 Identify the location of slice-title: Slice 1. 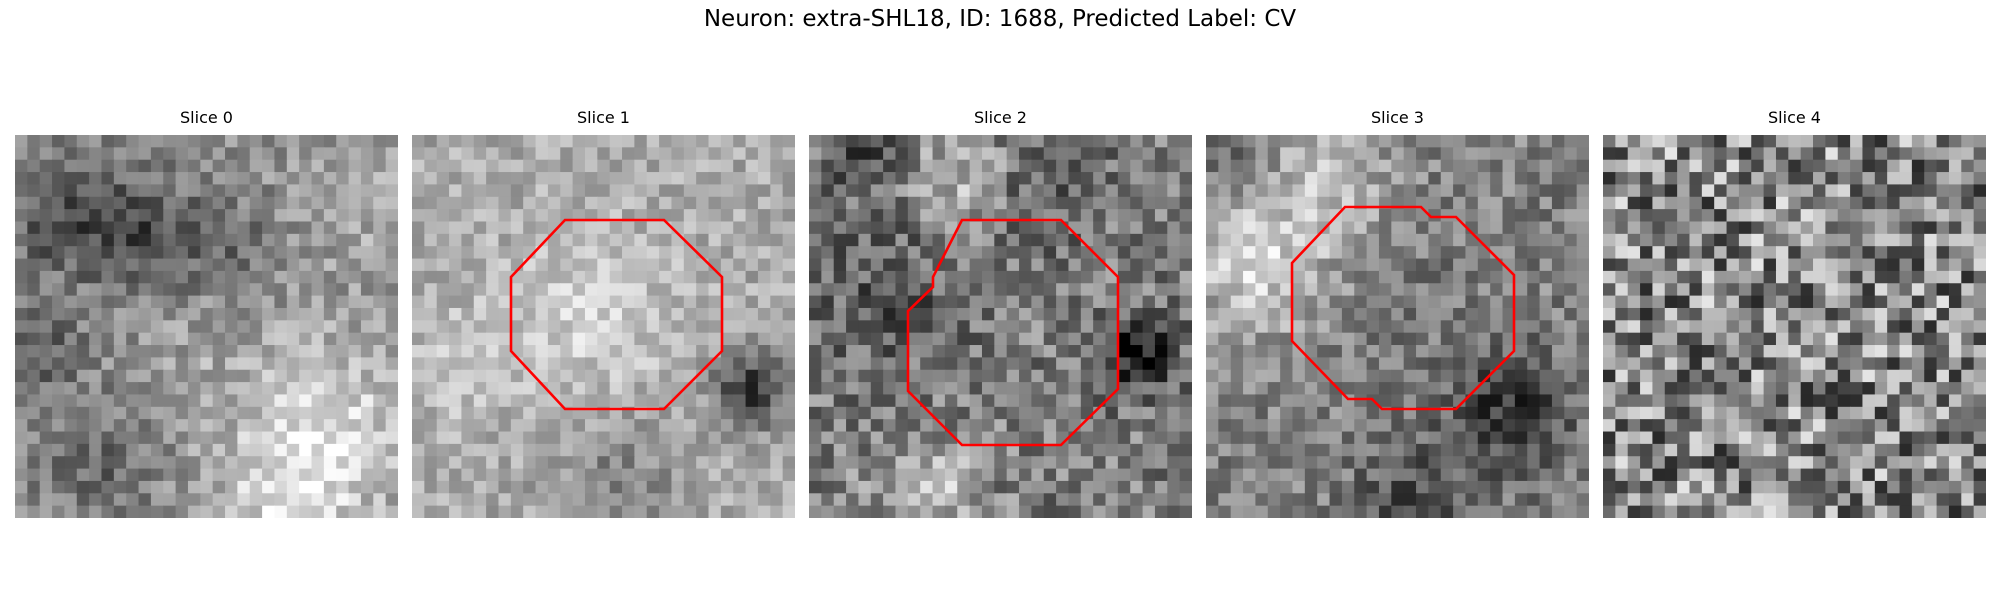
(603, 117).